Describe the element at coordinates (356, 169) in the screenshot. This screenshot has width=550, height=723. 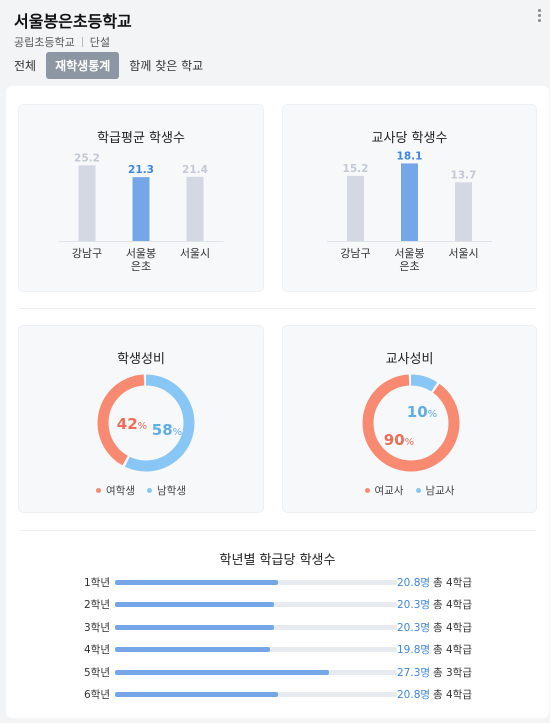
I see `bar-value-label: 15.2` at that location.